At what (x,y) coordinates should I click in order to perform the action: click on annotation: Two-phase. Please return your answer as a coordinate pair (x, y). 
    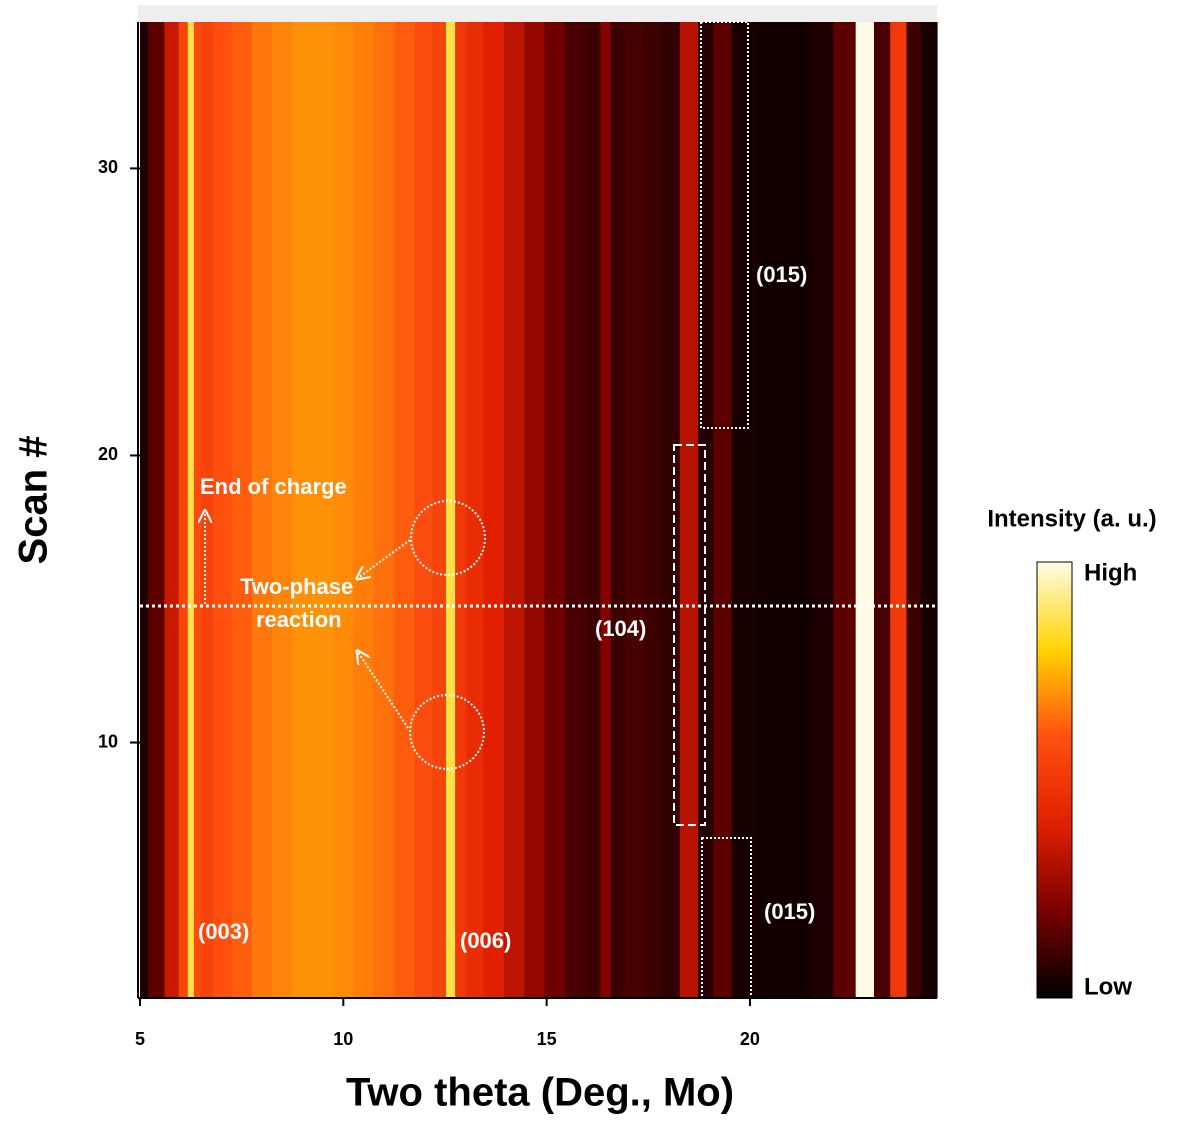
    Looking at the image, I should click on (296, 586).